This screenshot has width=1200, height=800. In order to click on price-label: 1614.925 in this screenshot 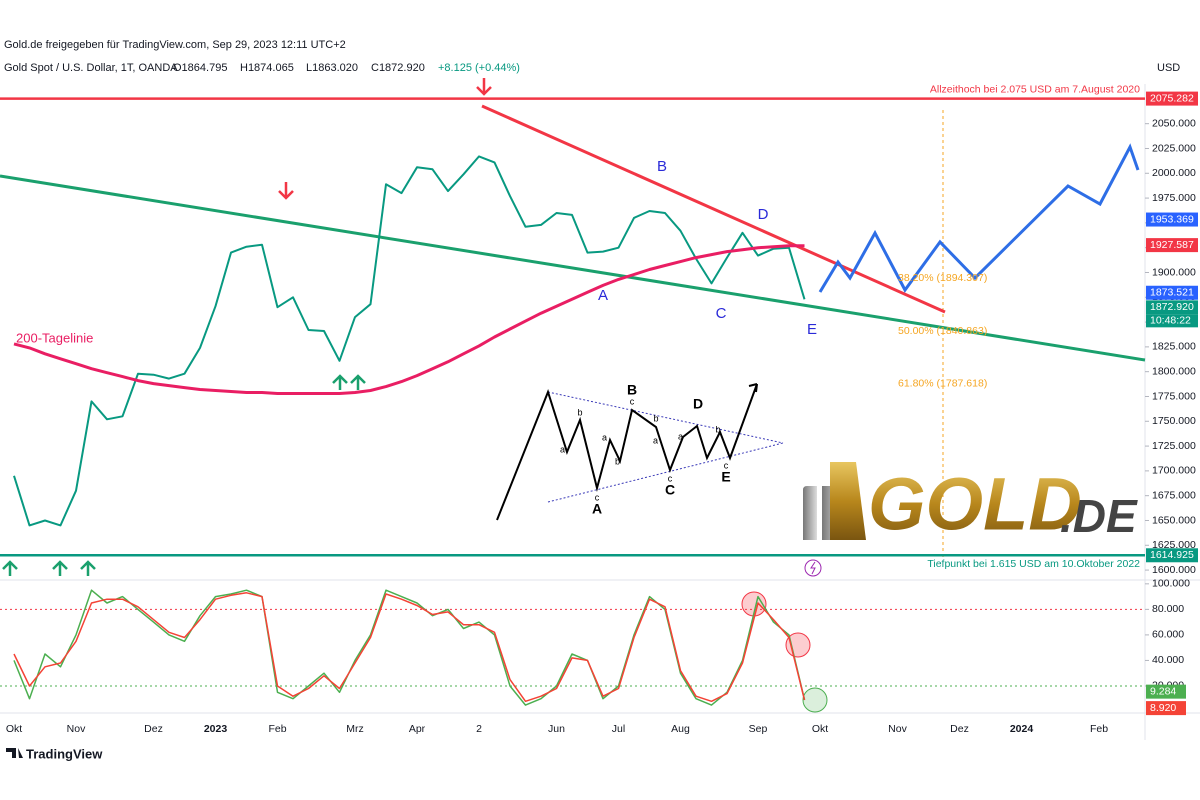, I will do `click(1172, 555)`.